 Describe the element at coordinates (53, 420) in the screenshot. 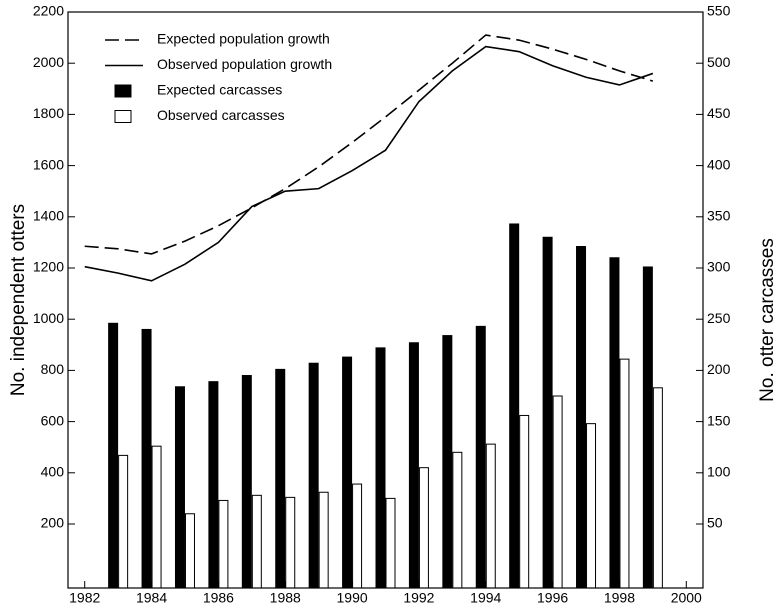

I see `y-tick-label: 600` at that location.